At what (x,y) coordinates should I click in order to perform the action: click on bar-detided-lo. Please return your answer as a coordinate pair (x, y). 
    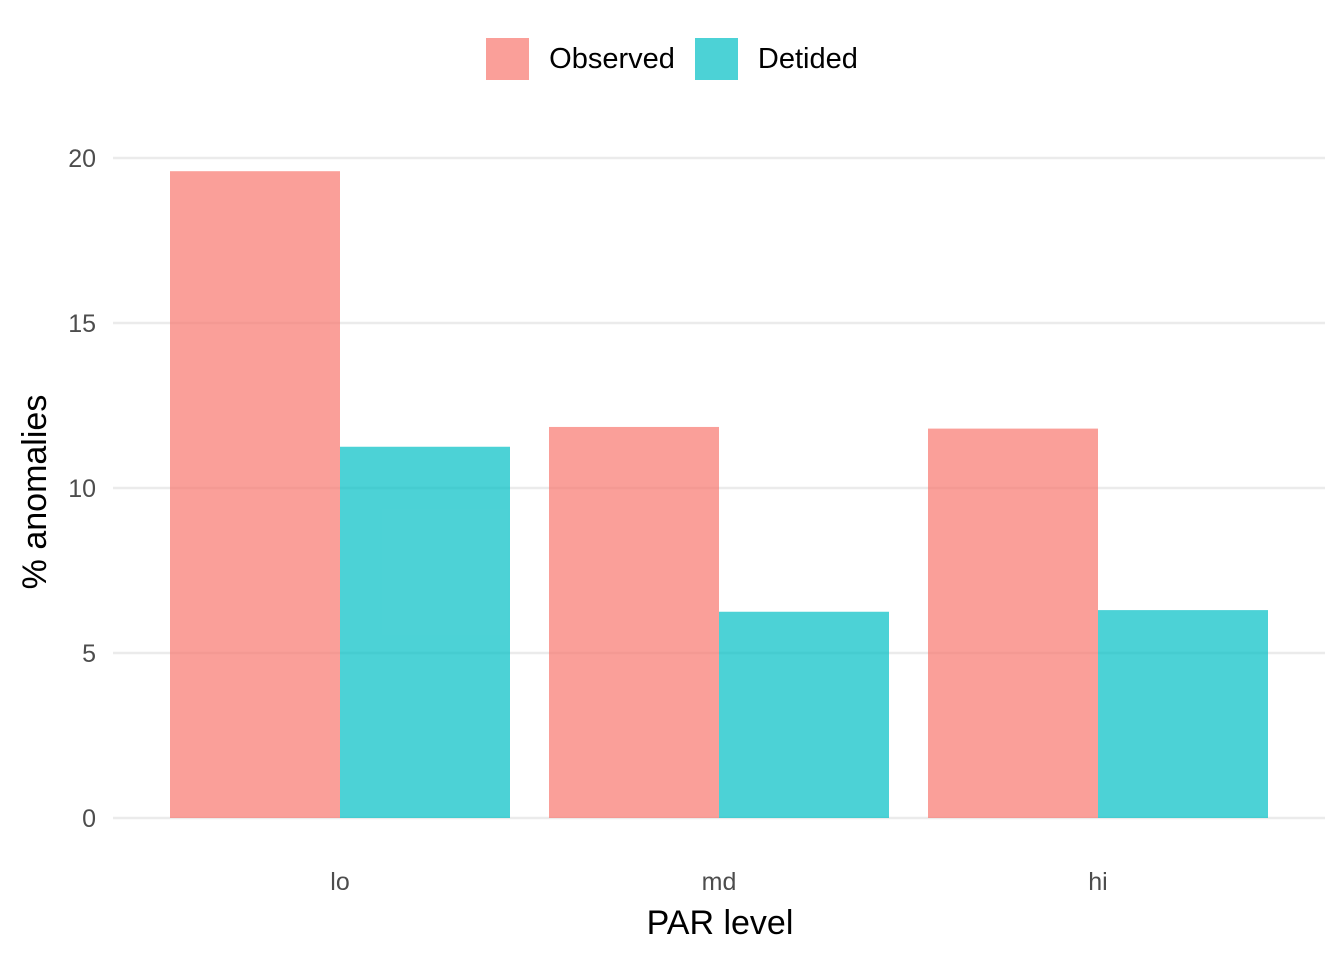
    Looking at the image, I should click on (425, 632).